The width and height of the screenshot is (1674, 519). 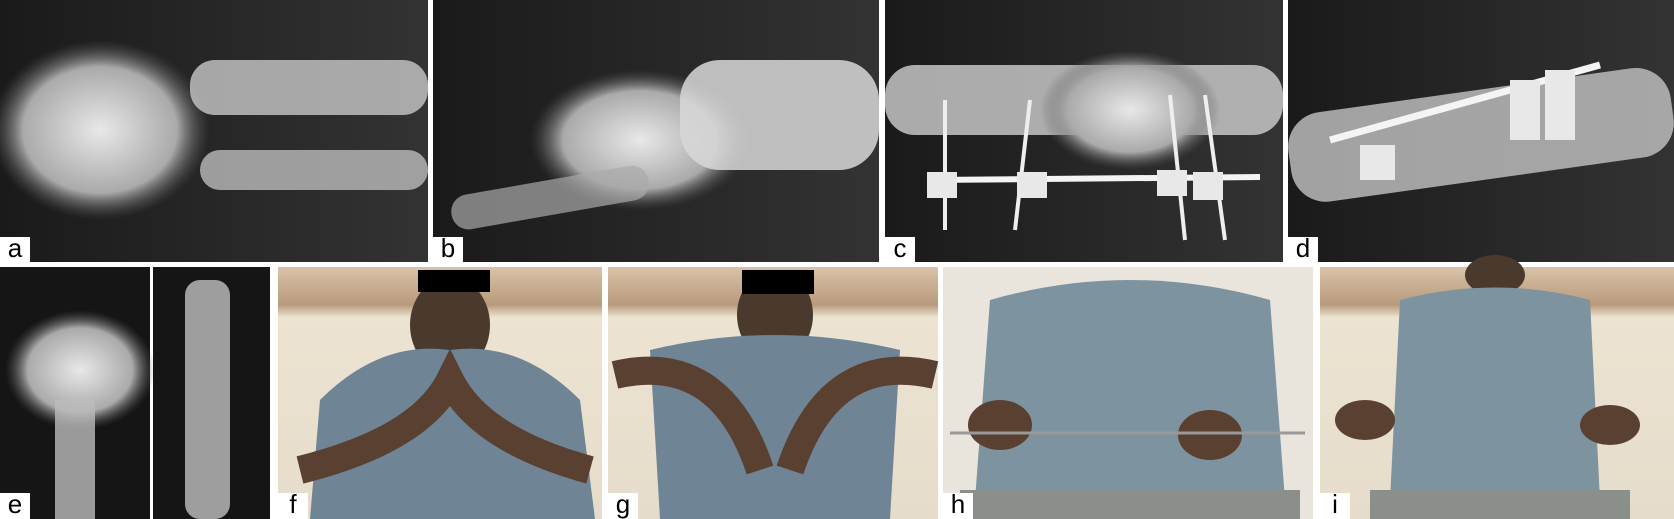 I want to click on panel-label: g, so click(x=623, y=504).